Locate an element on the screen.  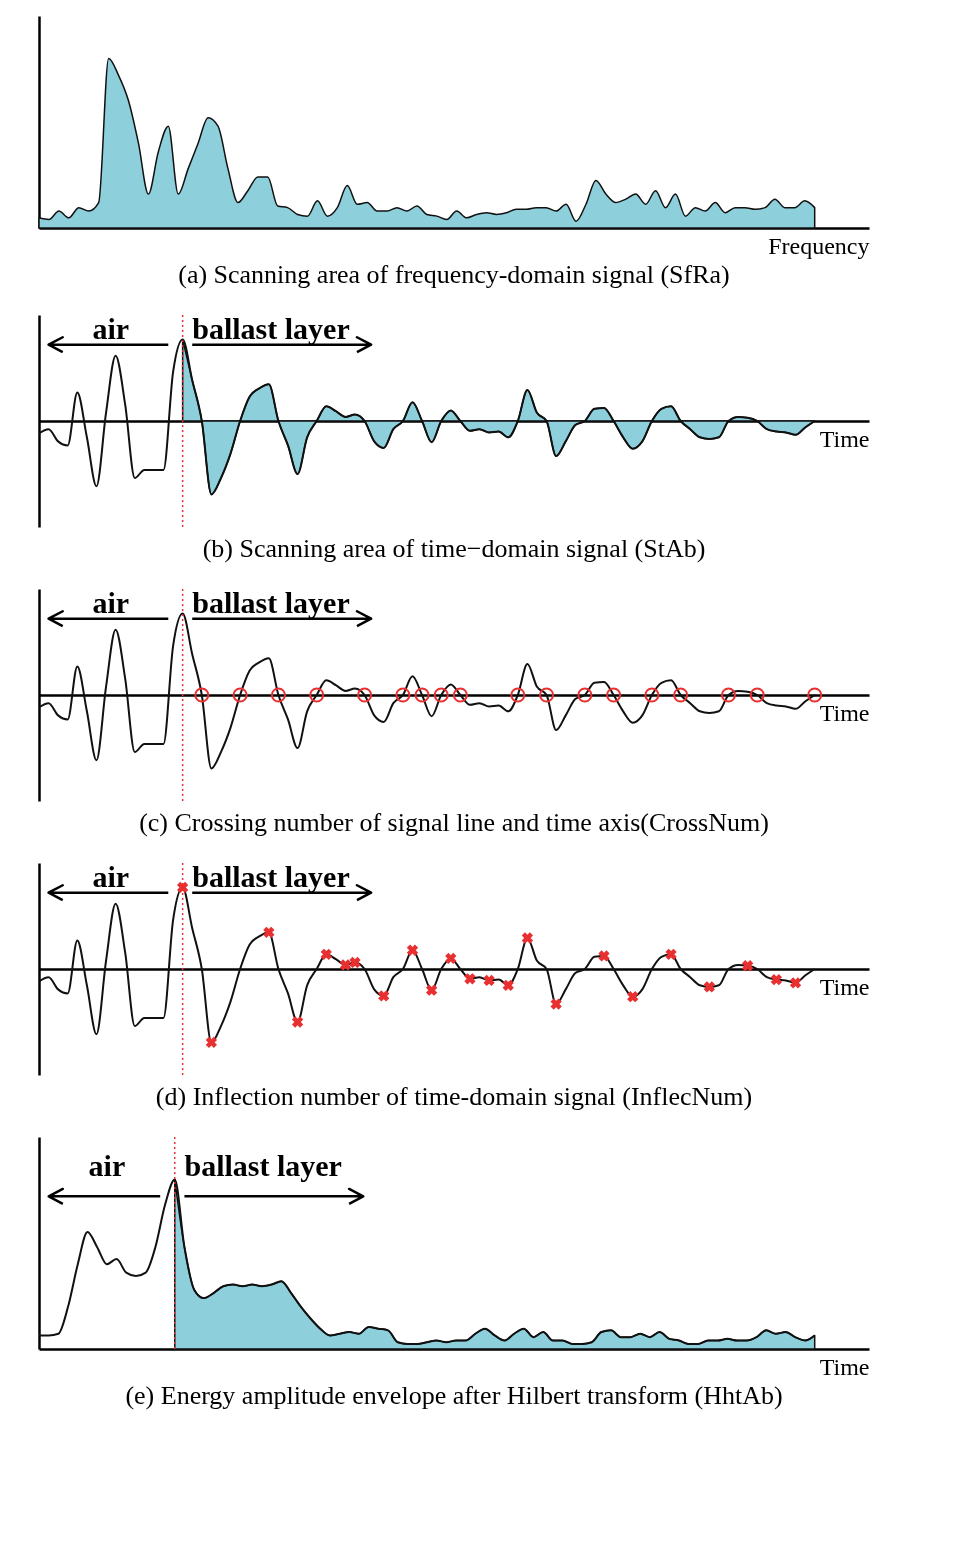
x-axis-title: Frequency is located at coordinates (819, 245).